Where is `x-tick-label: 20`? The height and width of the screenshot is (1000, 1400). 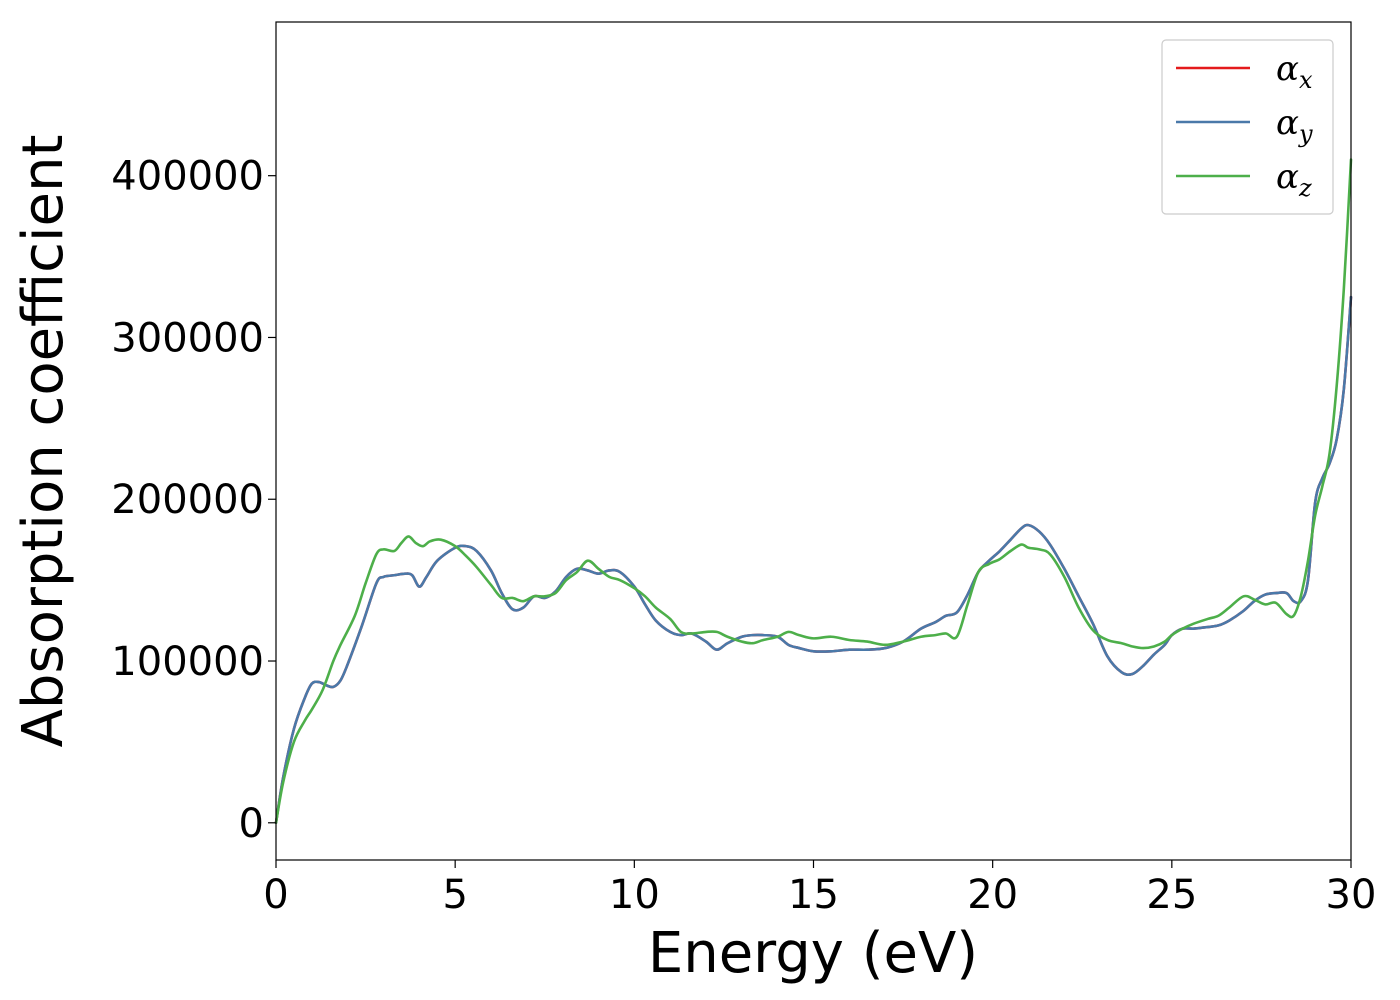 x-tick-label: 20 is located at coordinates (992, 895).